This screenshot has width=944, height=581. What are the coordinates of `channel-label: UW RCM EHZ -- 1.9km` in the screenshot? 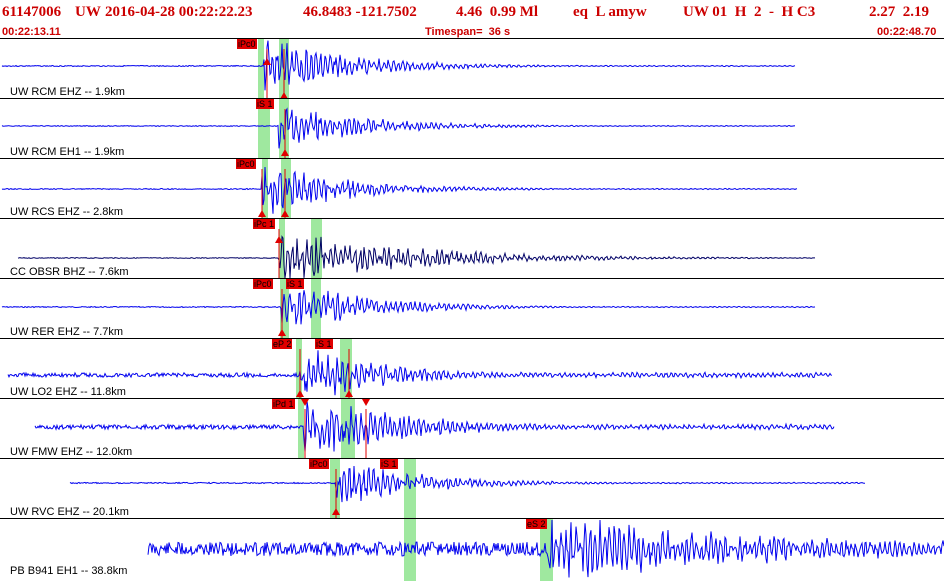 It's located at (67, 92).